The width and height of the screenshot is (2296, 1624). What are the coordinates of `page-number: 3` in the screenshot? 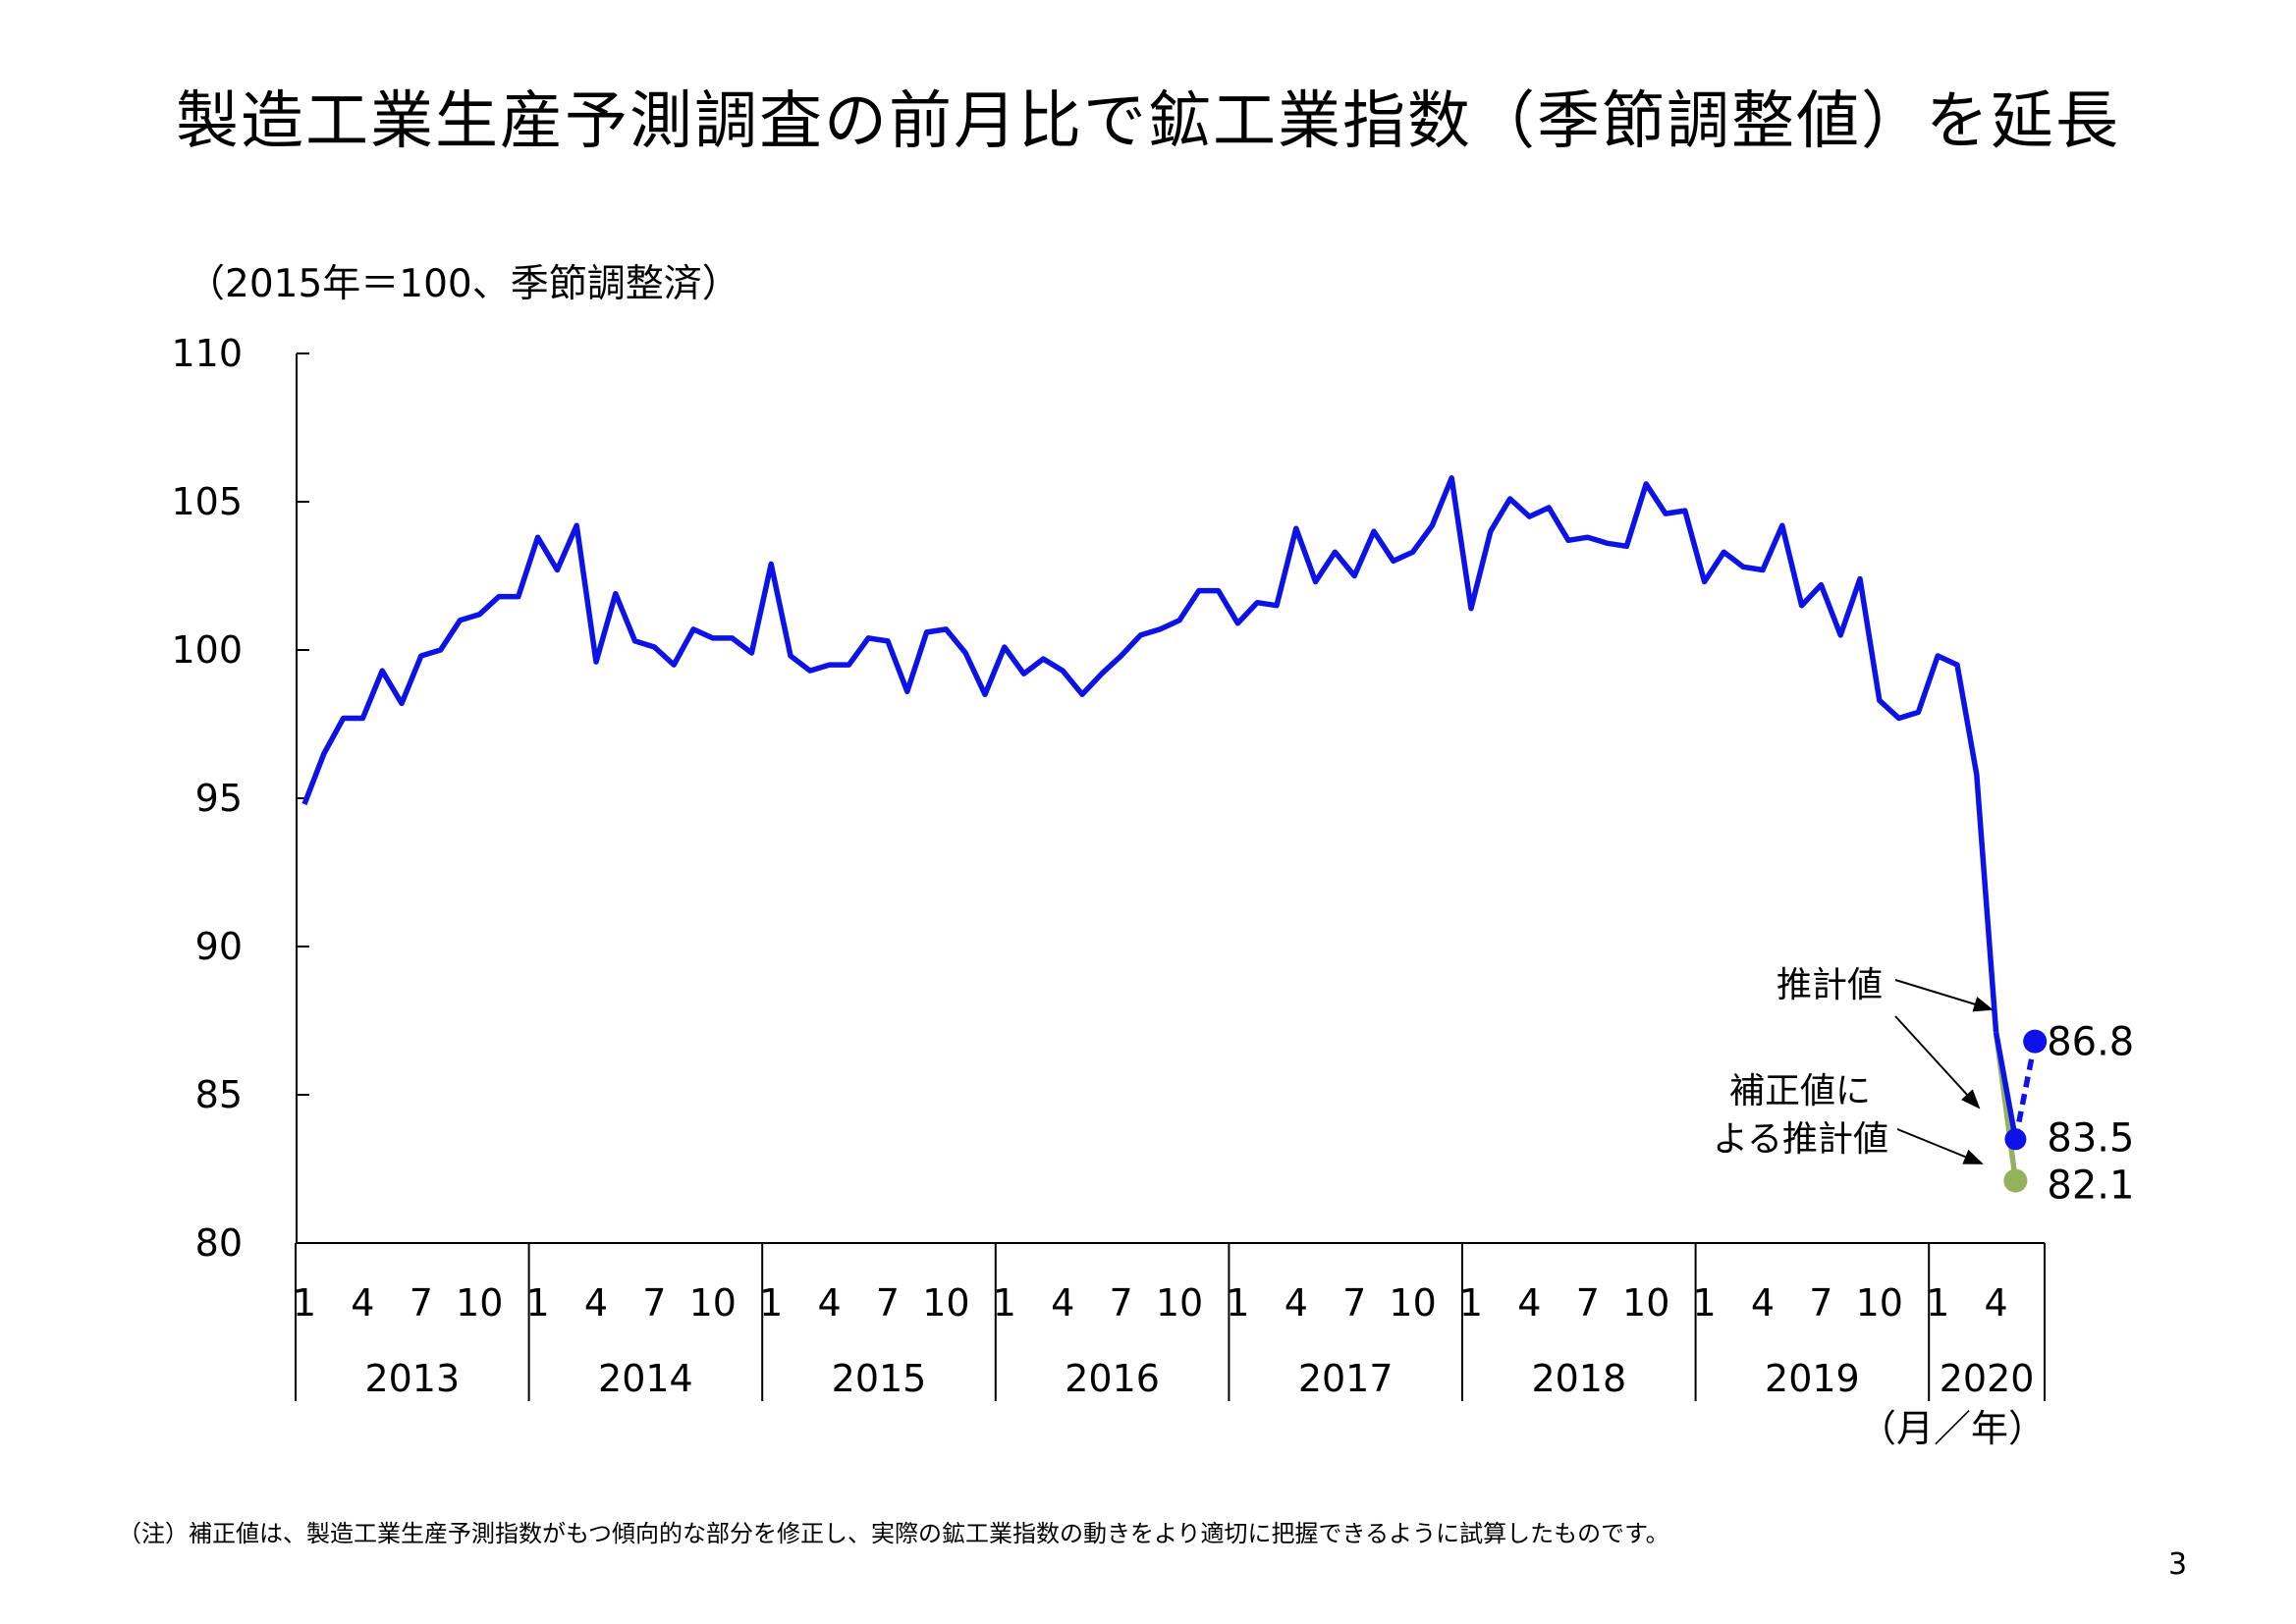 It's located at (2178, 1564).